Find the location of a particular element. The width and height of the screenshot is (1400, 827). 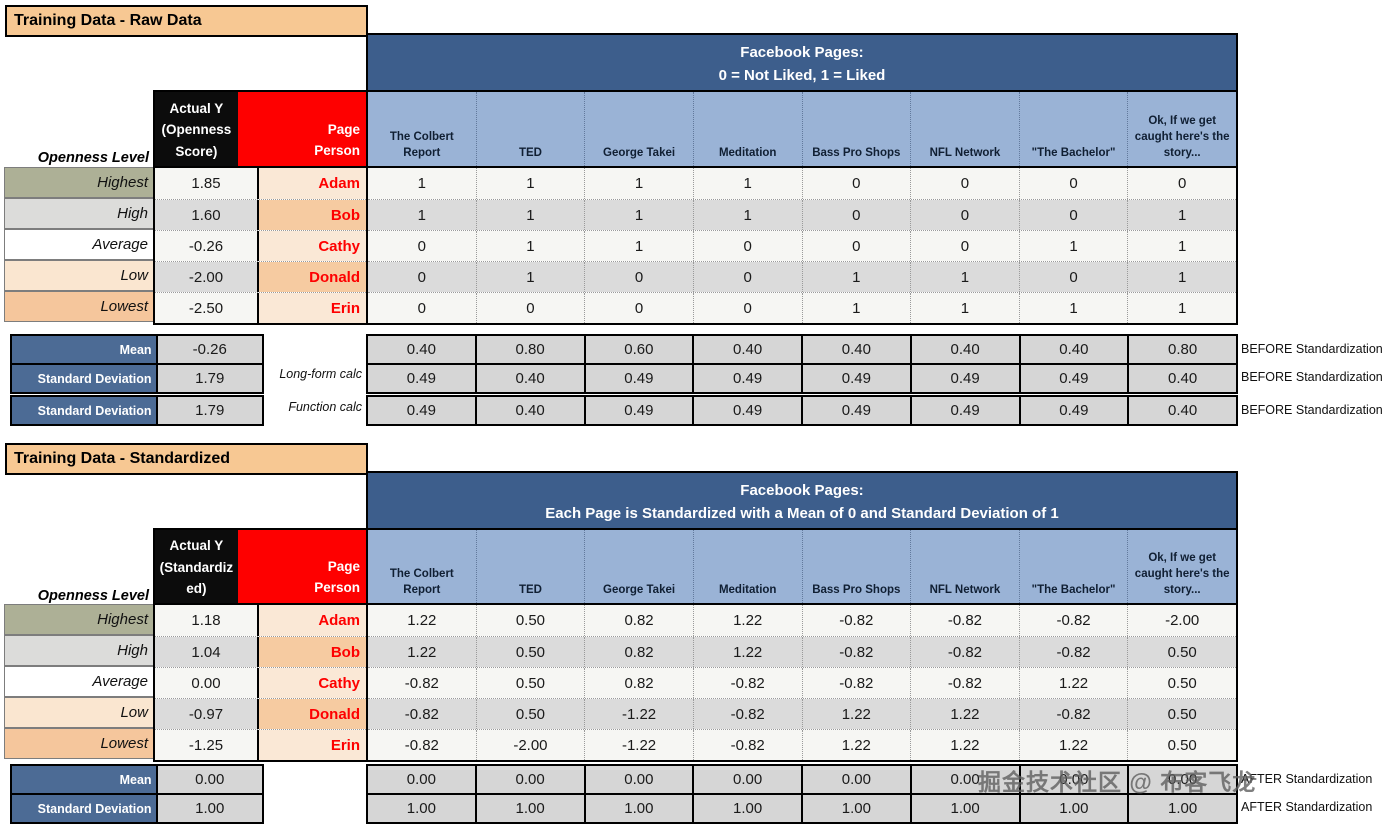

summary-value: 0.00 is located at coordinates (208, 779).